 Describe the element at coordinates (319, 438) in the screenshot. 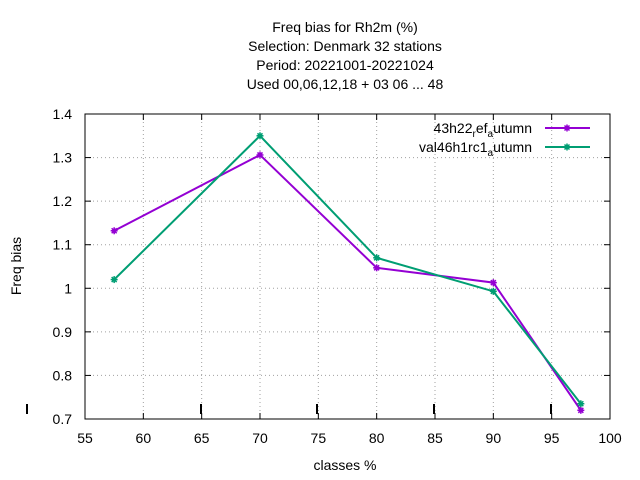

I see `x-tick-label: 75` at that location.